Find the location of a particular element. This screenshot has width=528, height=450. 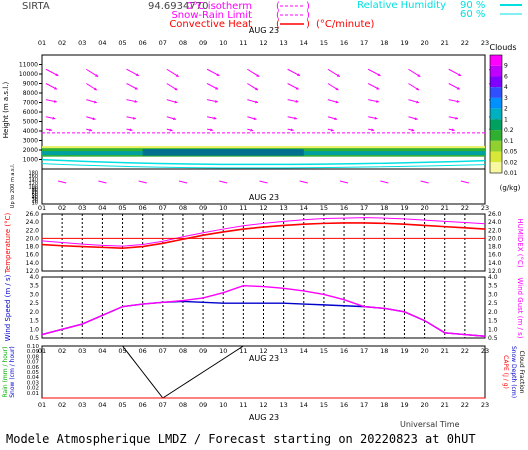

y-tick-label-low: 140 is located at coordinates (33, 181).